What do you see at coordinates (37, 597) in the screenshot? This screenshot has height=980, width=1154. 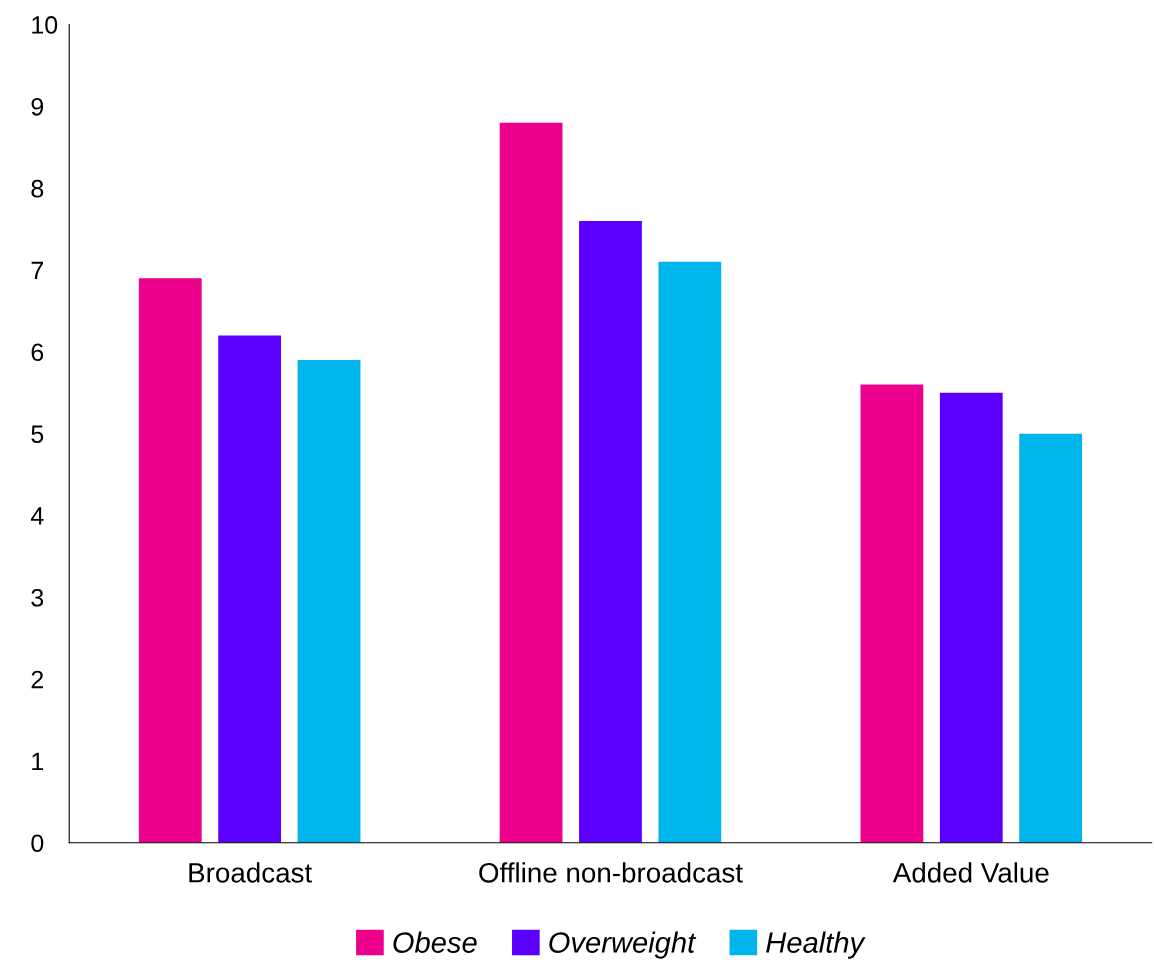 I see `y-tick-label: 3` at bounding box center [37, 597].